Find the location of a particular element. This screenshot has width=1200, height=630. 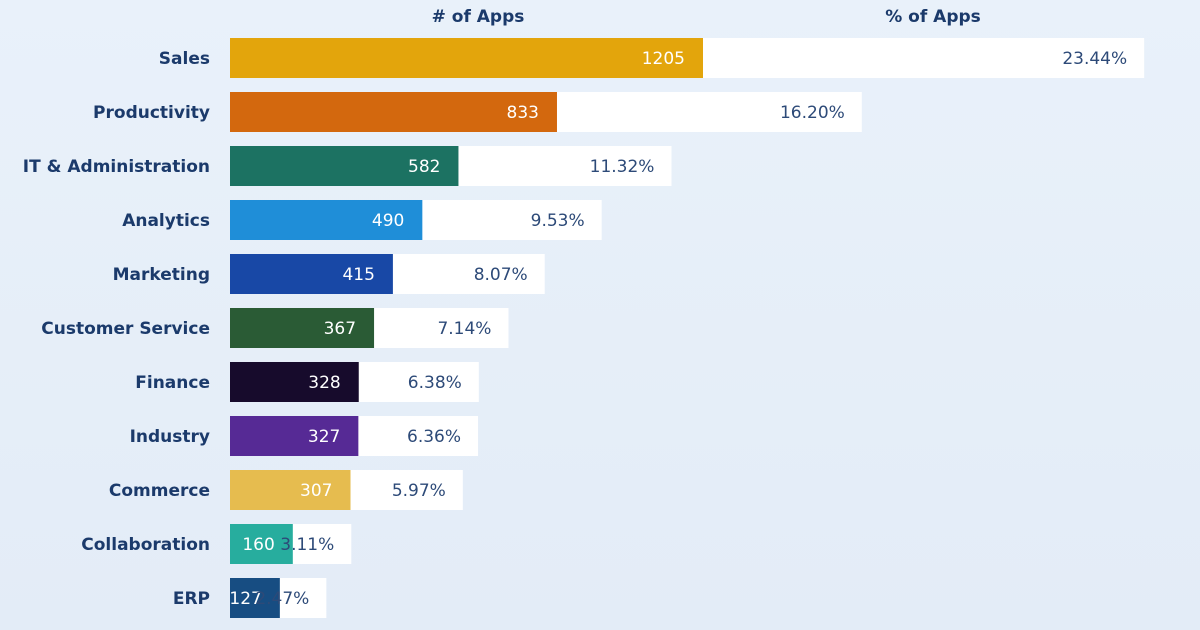

percent-value-label: 8.07% is located at coordinates (501, 275).